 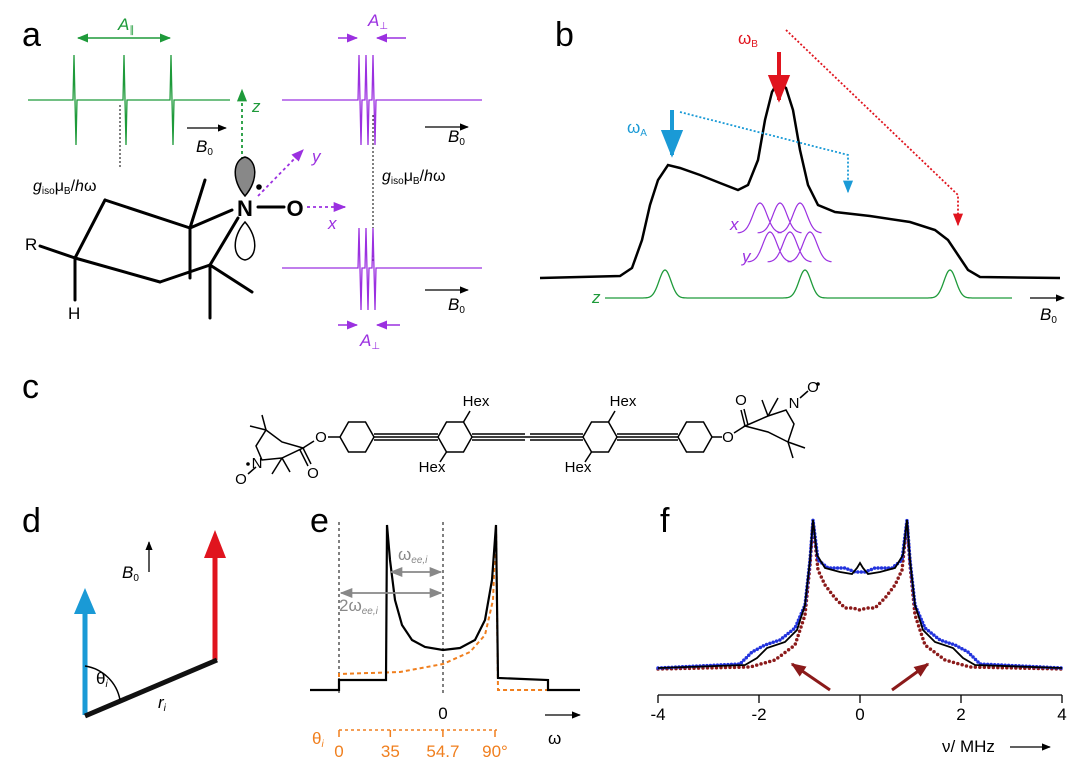 What do you see at coordinates (382, 100) in the screenshot?
I see `spectrum-perp-top` at bounding box center [382, 100].